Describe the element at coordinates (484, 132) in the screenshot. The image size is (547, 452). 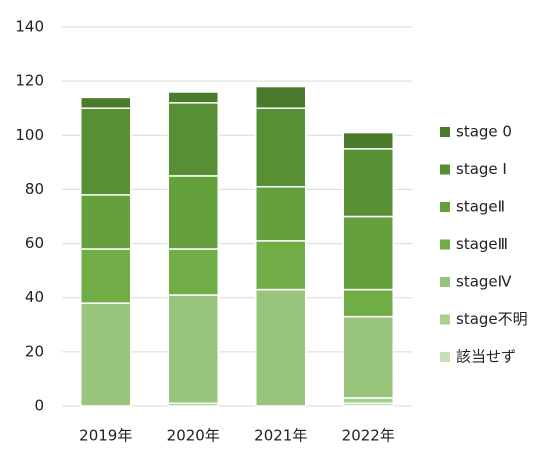
I see `legend-label: stage 0` at that location.